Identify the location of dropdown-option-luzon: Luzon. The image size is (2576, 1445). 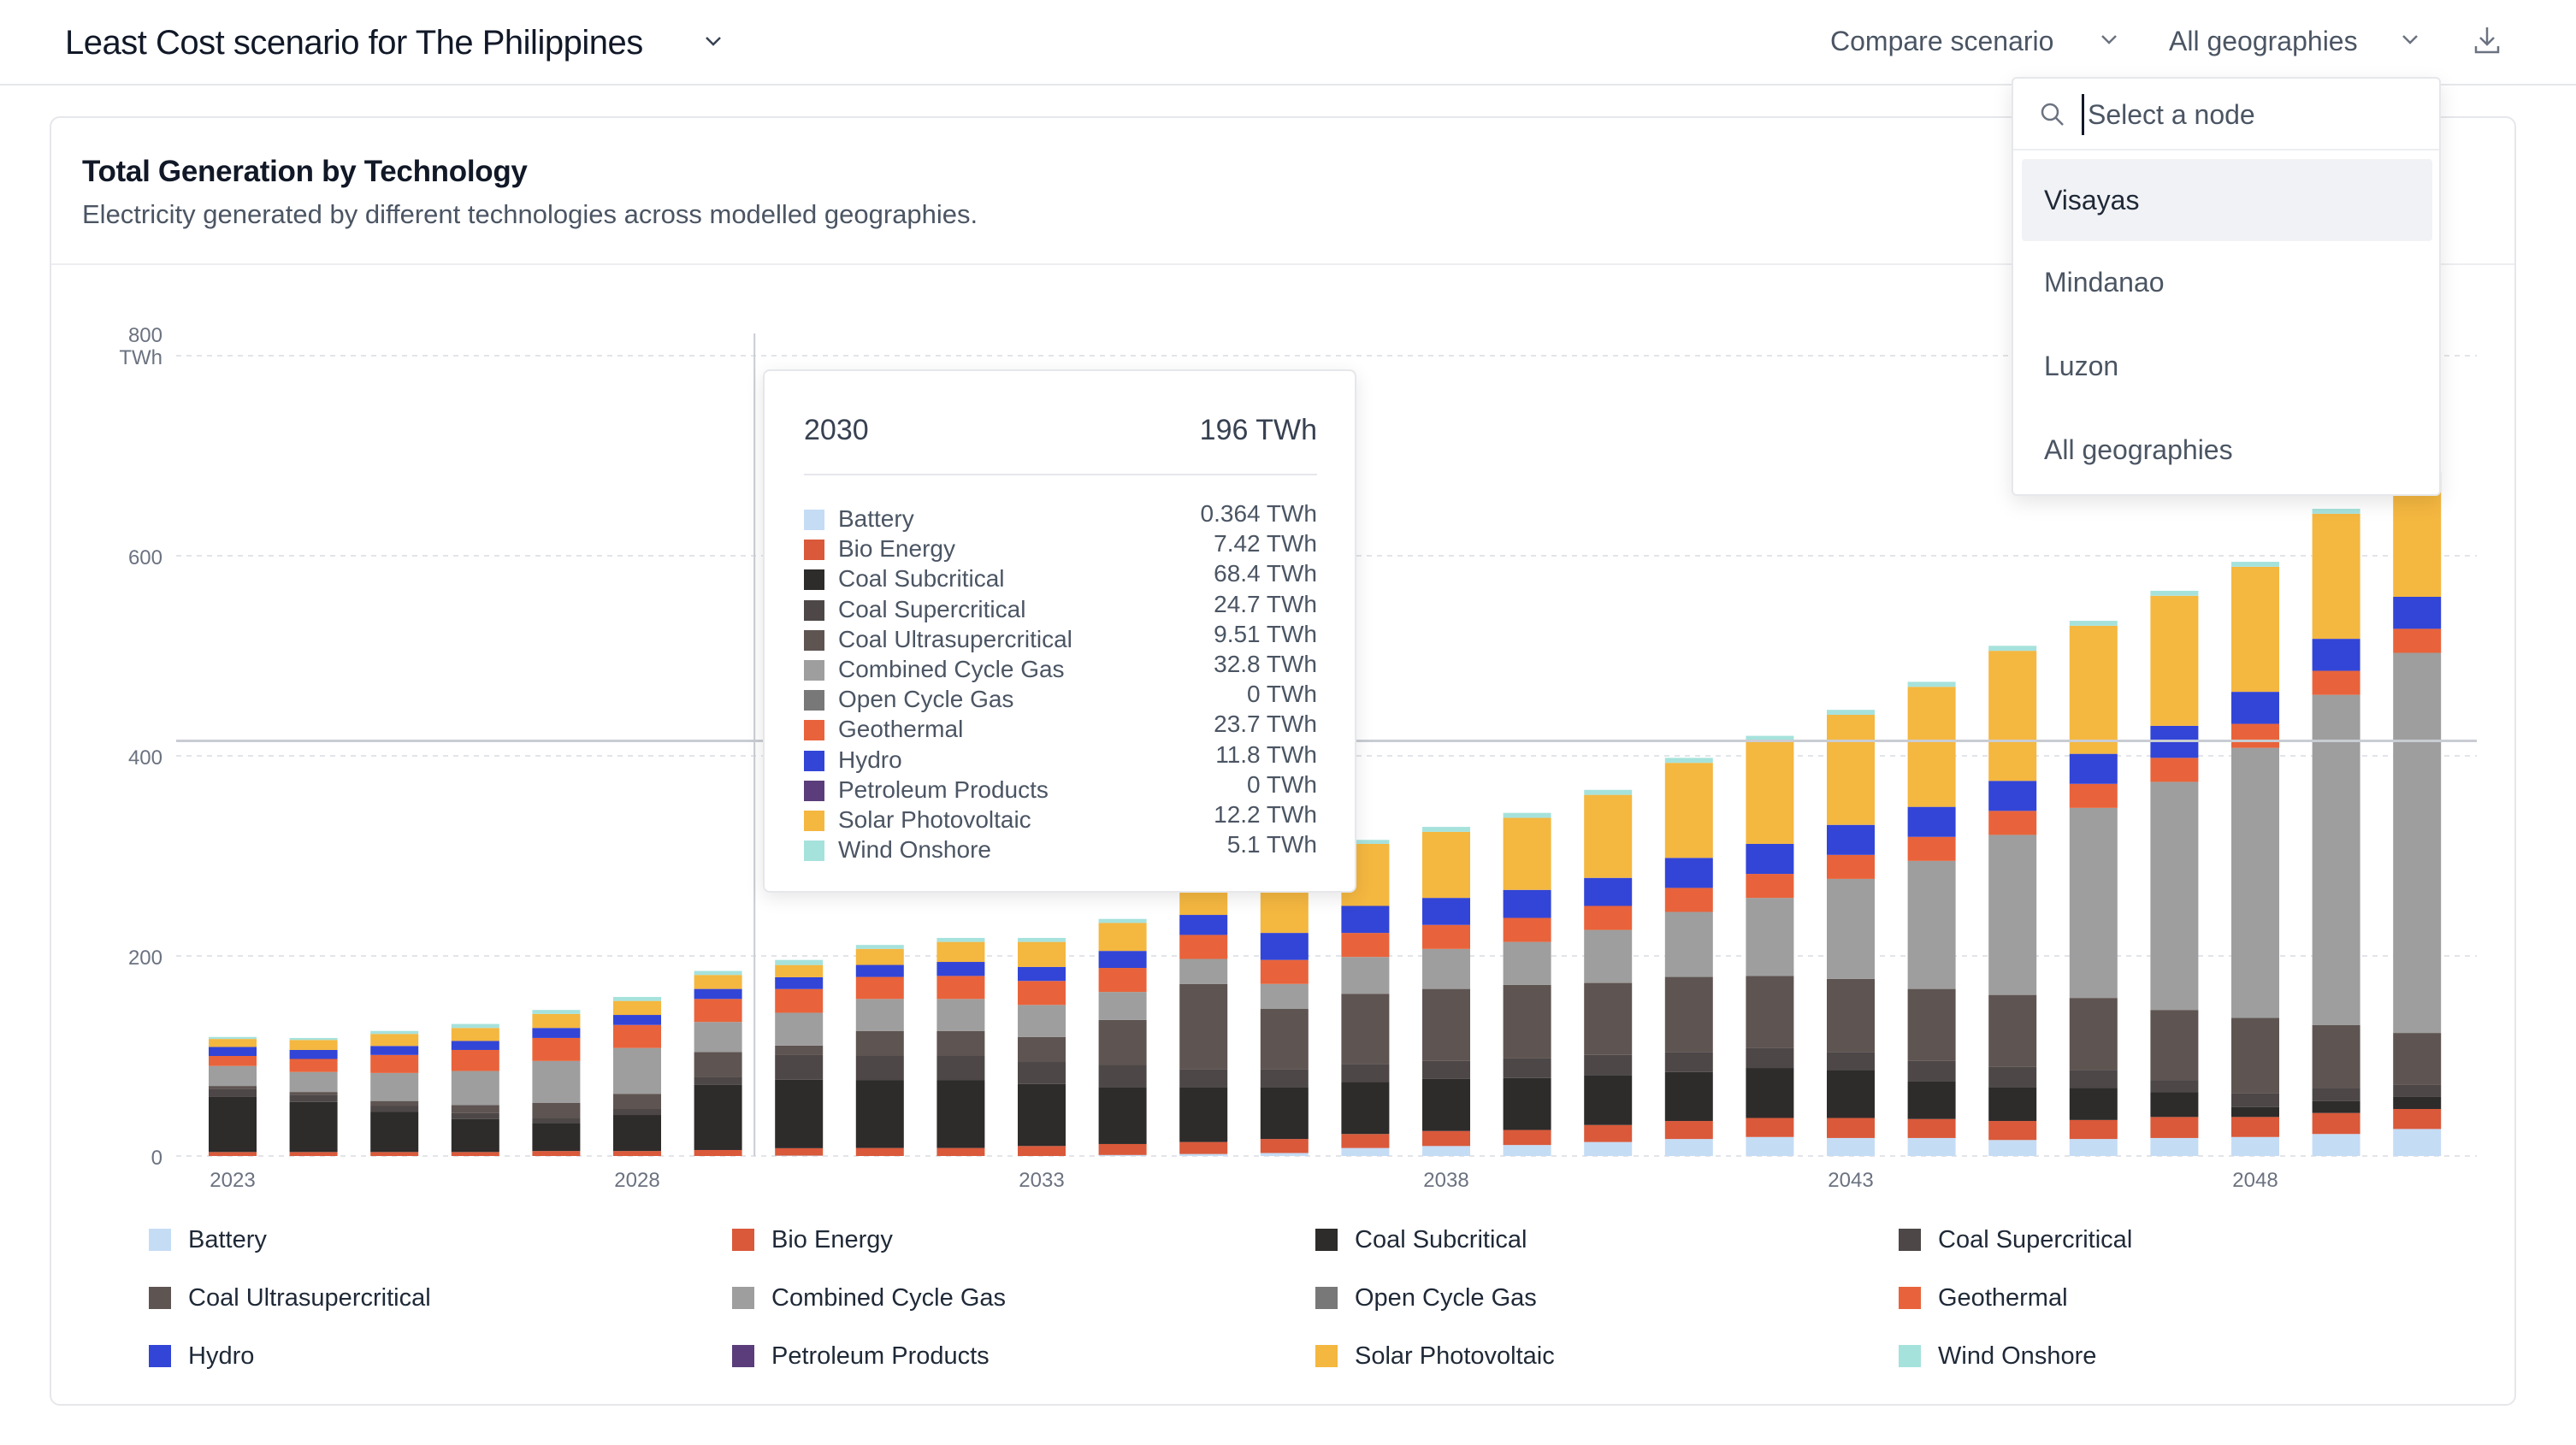
(2081, 366).